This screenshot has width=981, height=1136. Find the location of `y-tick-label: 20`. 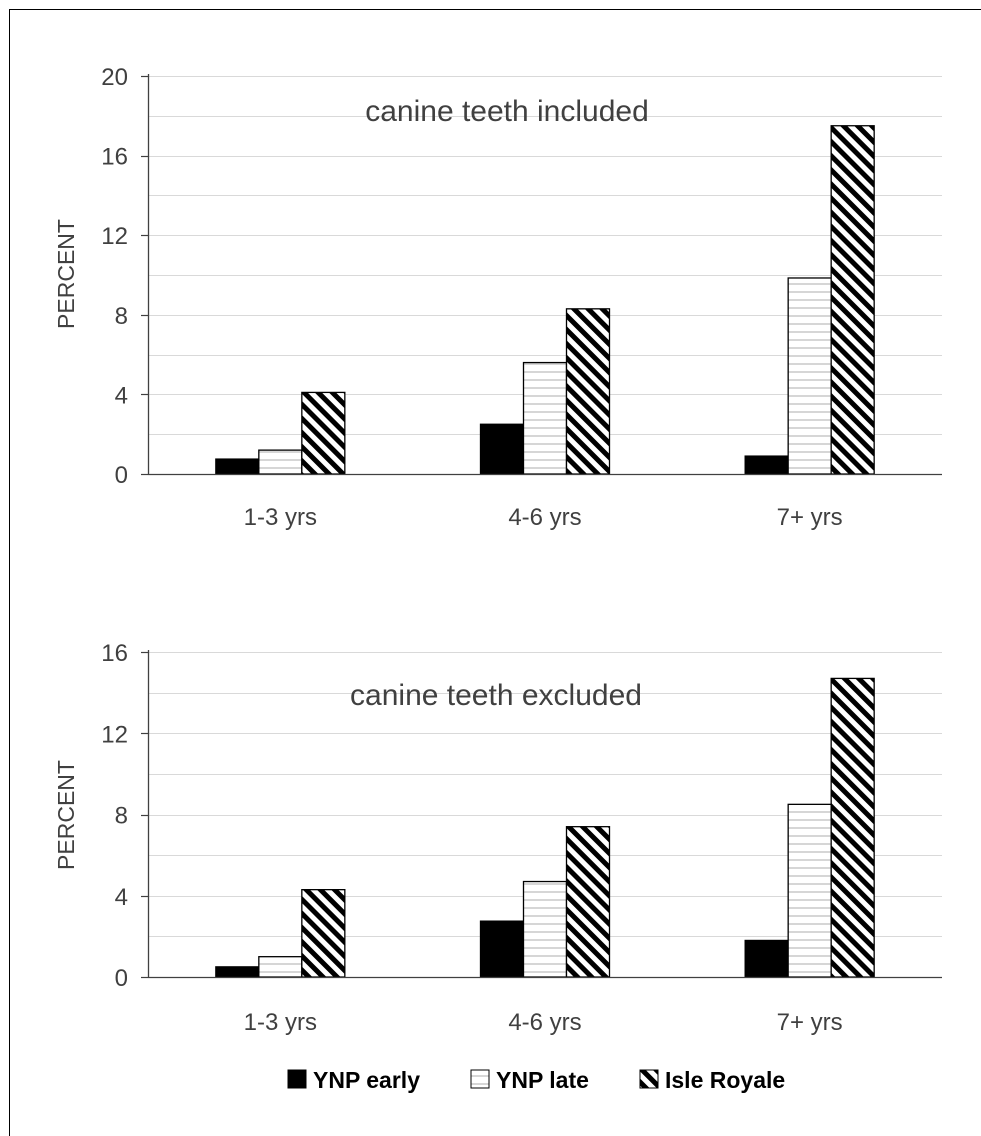

y-tick-label: 20 is located at coordinates (114, 77).